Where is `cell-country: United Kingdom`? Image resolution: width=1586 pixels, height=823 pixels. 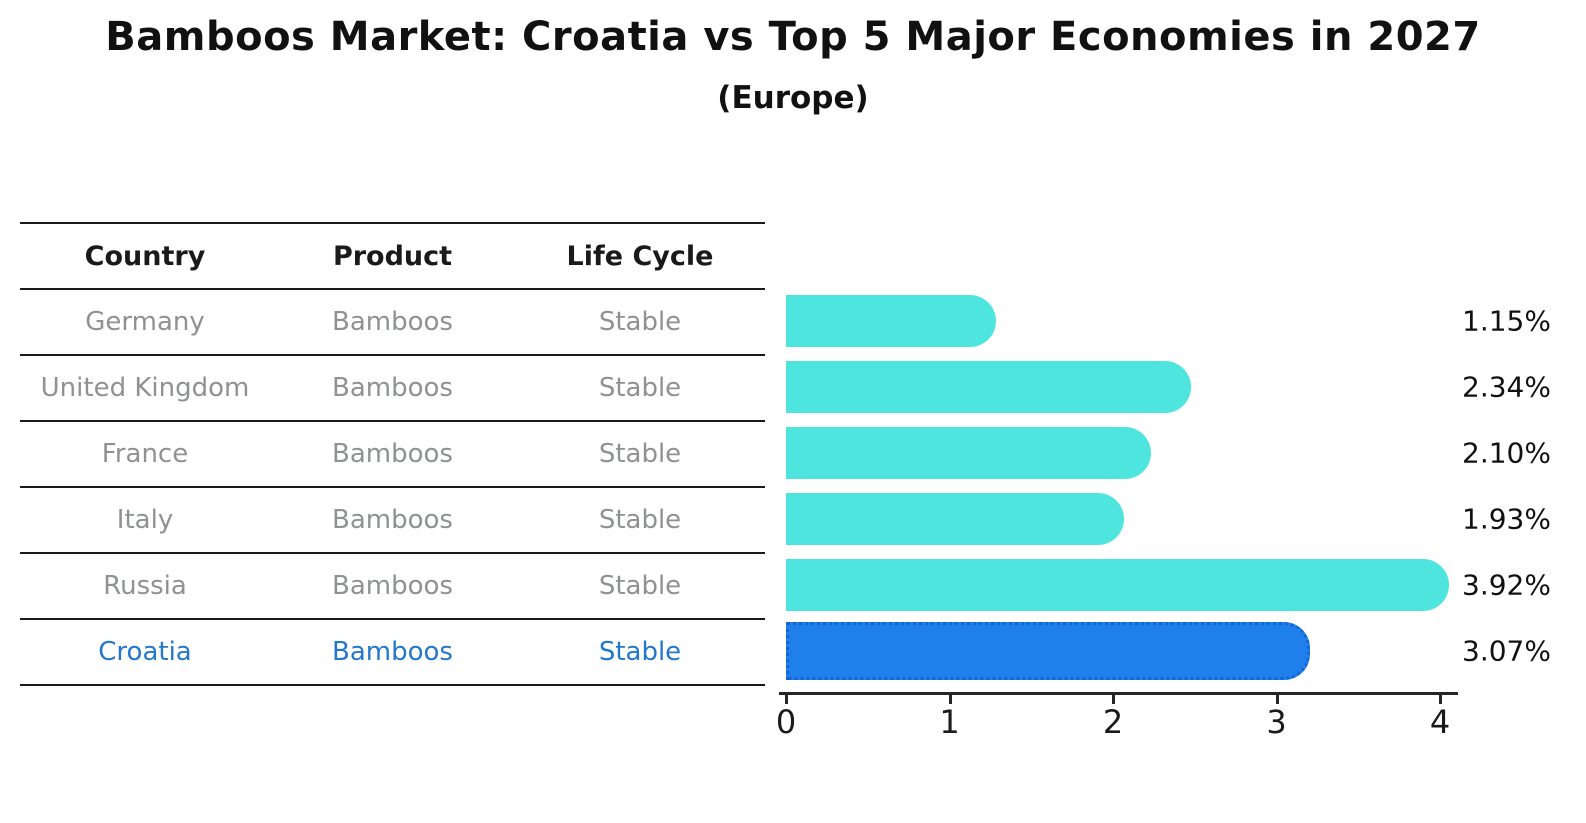 cell-country: United Kingdom is located at coordinates (145, 388).